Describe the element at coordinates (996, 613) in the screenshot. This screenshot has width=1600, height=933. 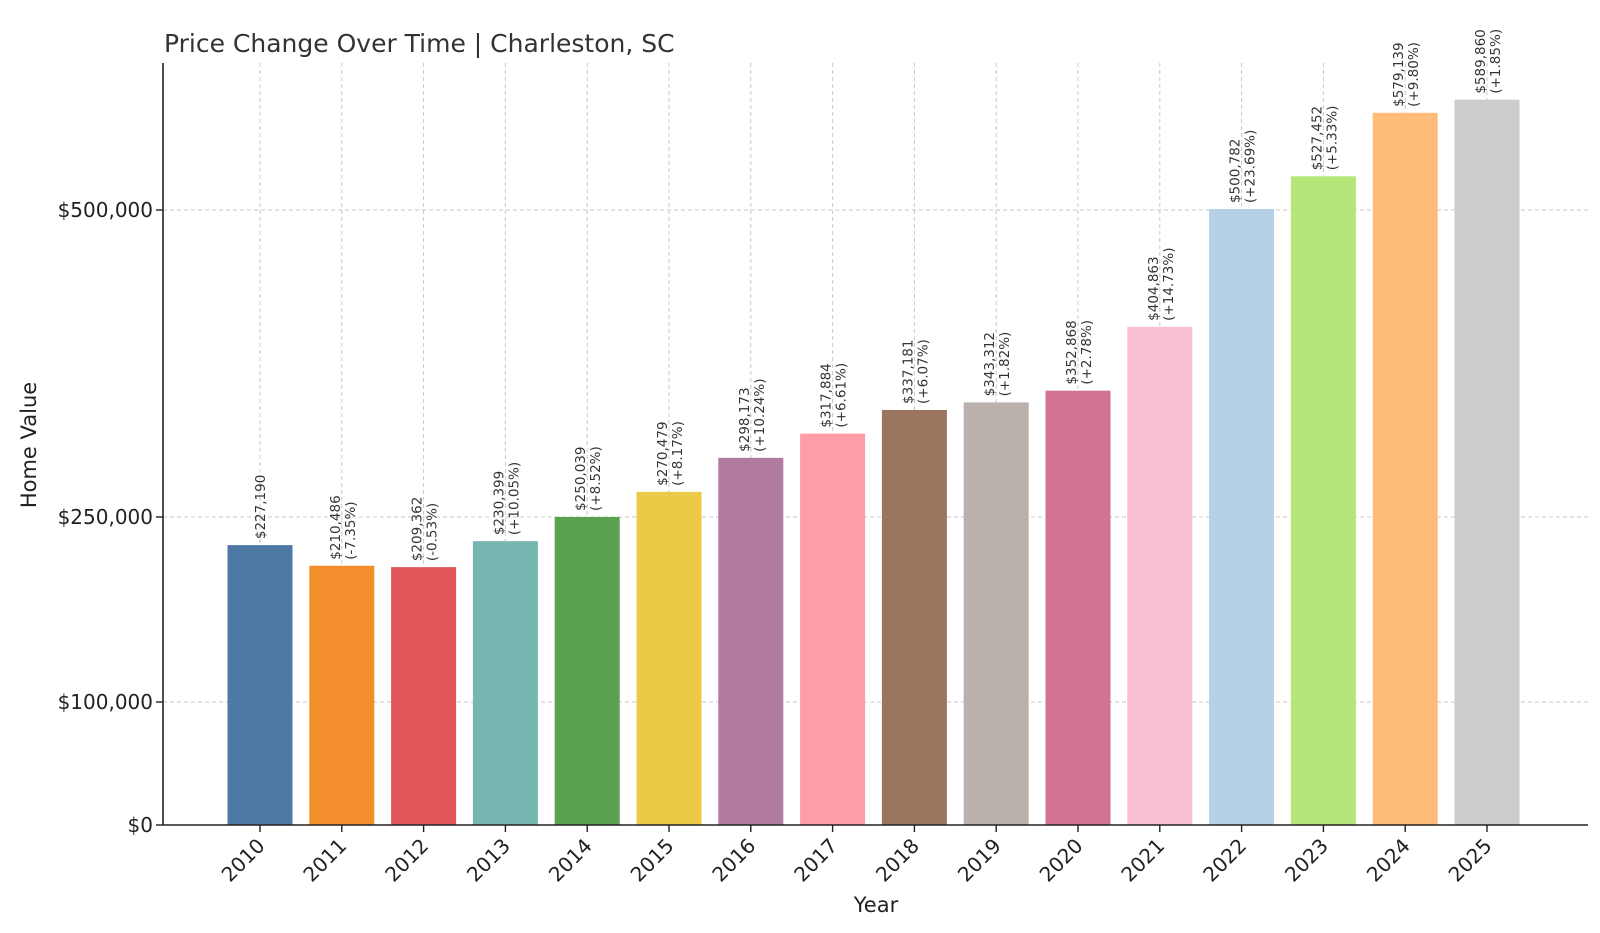
I see `bar-2019` at that location.